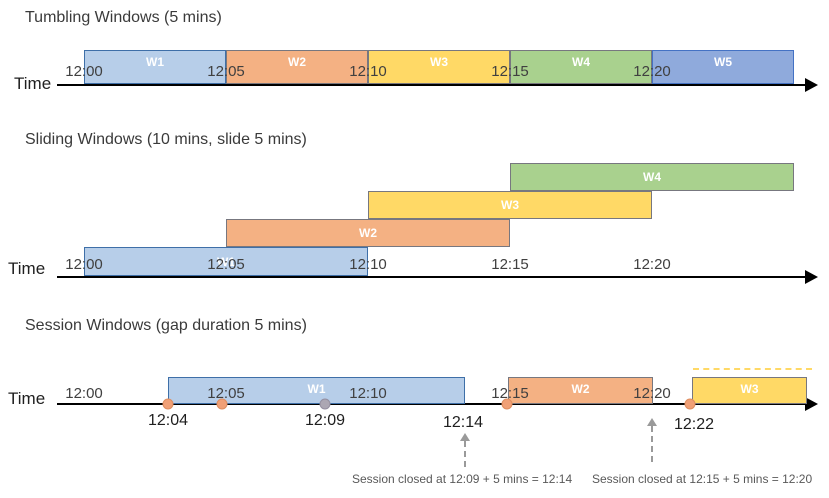 Image resolution: width=829 pixels, height=498 pixels. Describe the element at coordinates (84, 71) in the screenshot. I see `tumbling-tick-12-00: 12:00` at that location.